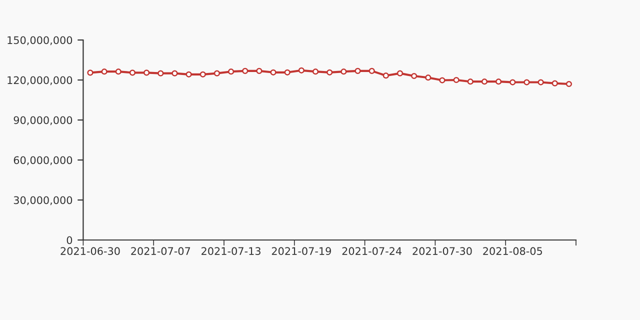 Image resolution: width=640 pixels, height=320 pixels. I want to click on x-tick-label: 2021-07-19, so click(301, 251).